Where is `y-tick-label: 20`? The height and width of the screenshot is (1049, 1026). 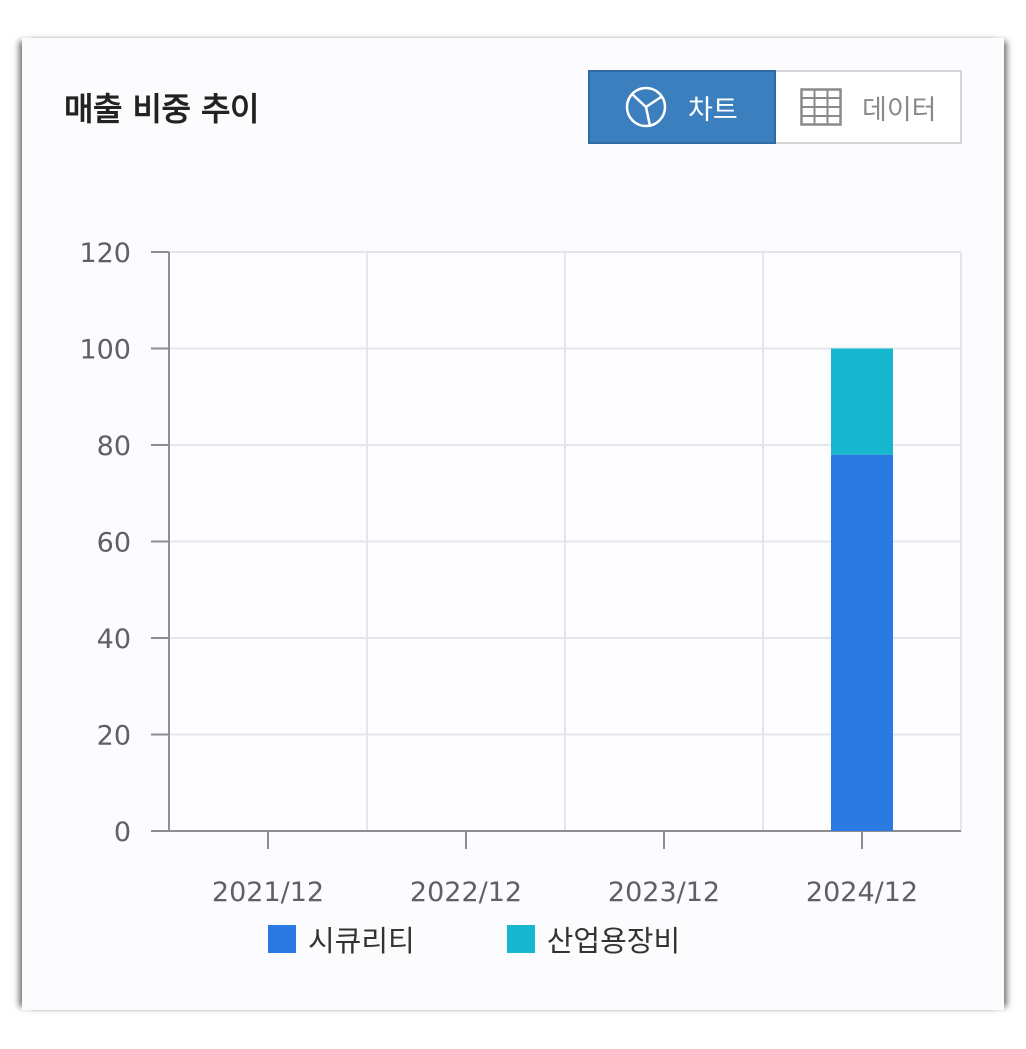 y-tick-label: 20 is located at coordinates (114, 736).